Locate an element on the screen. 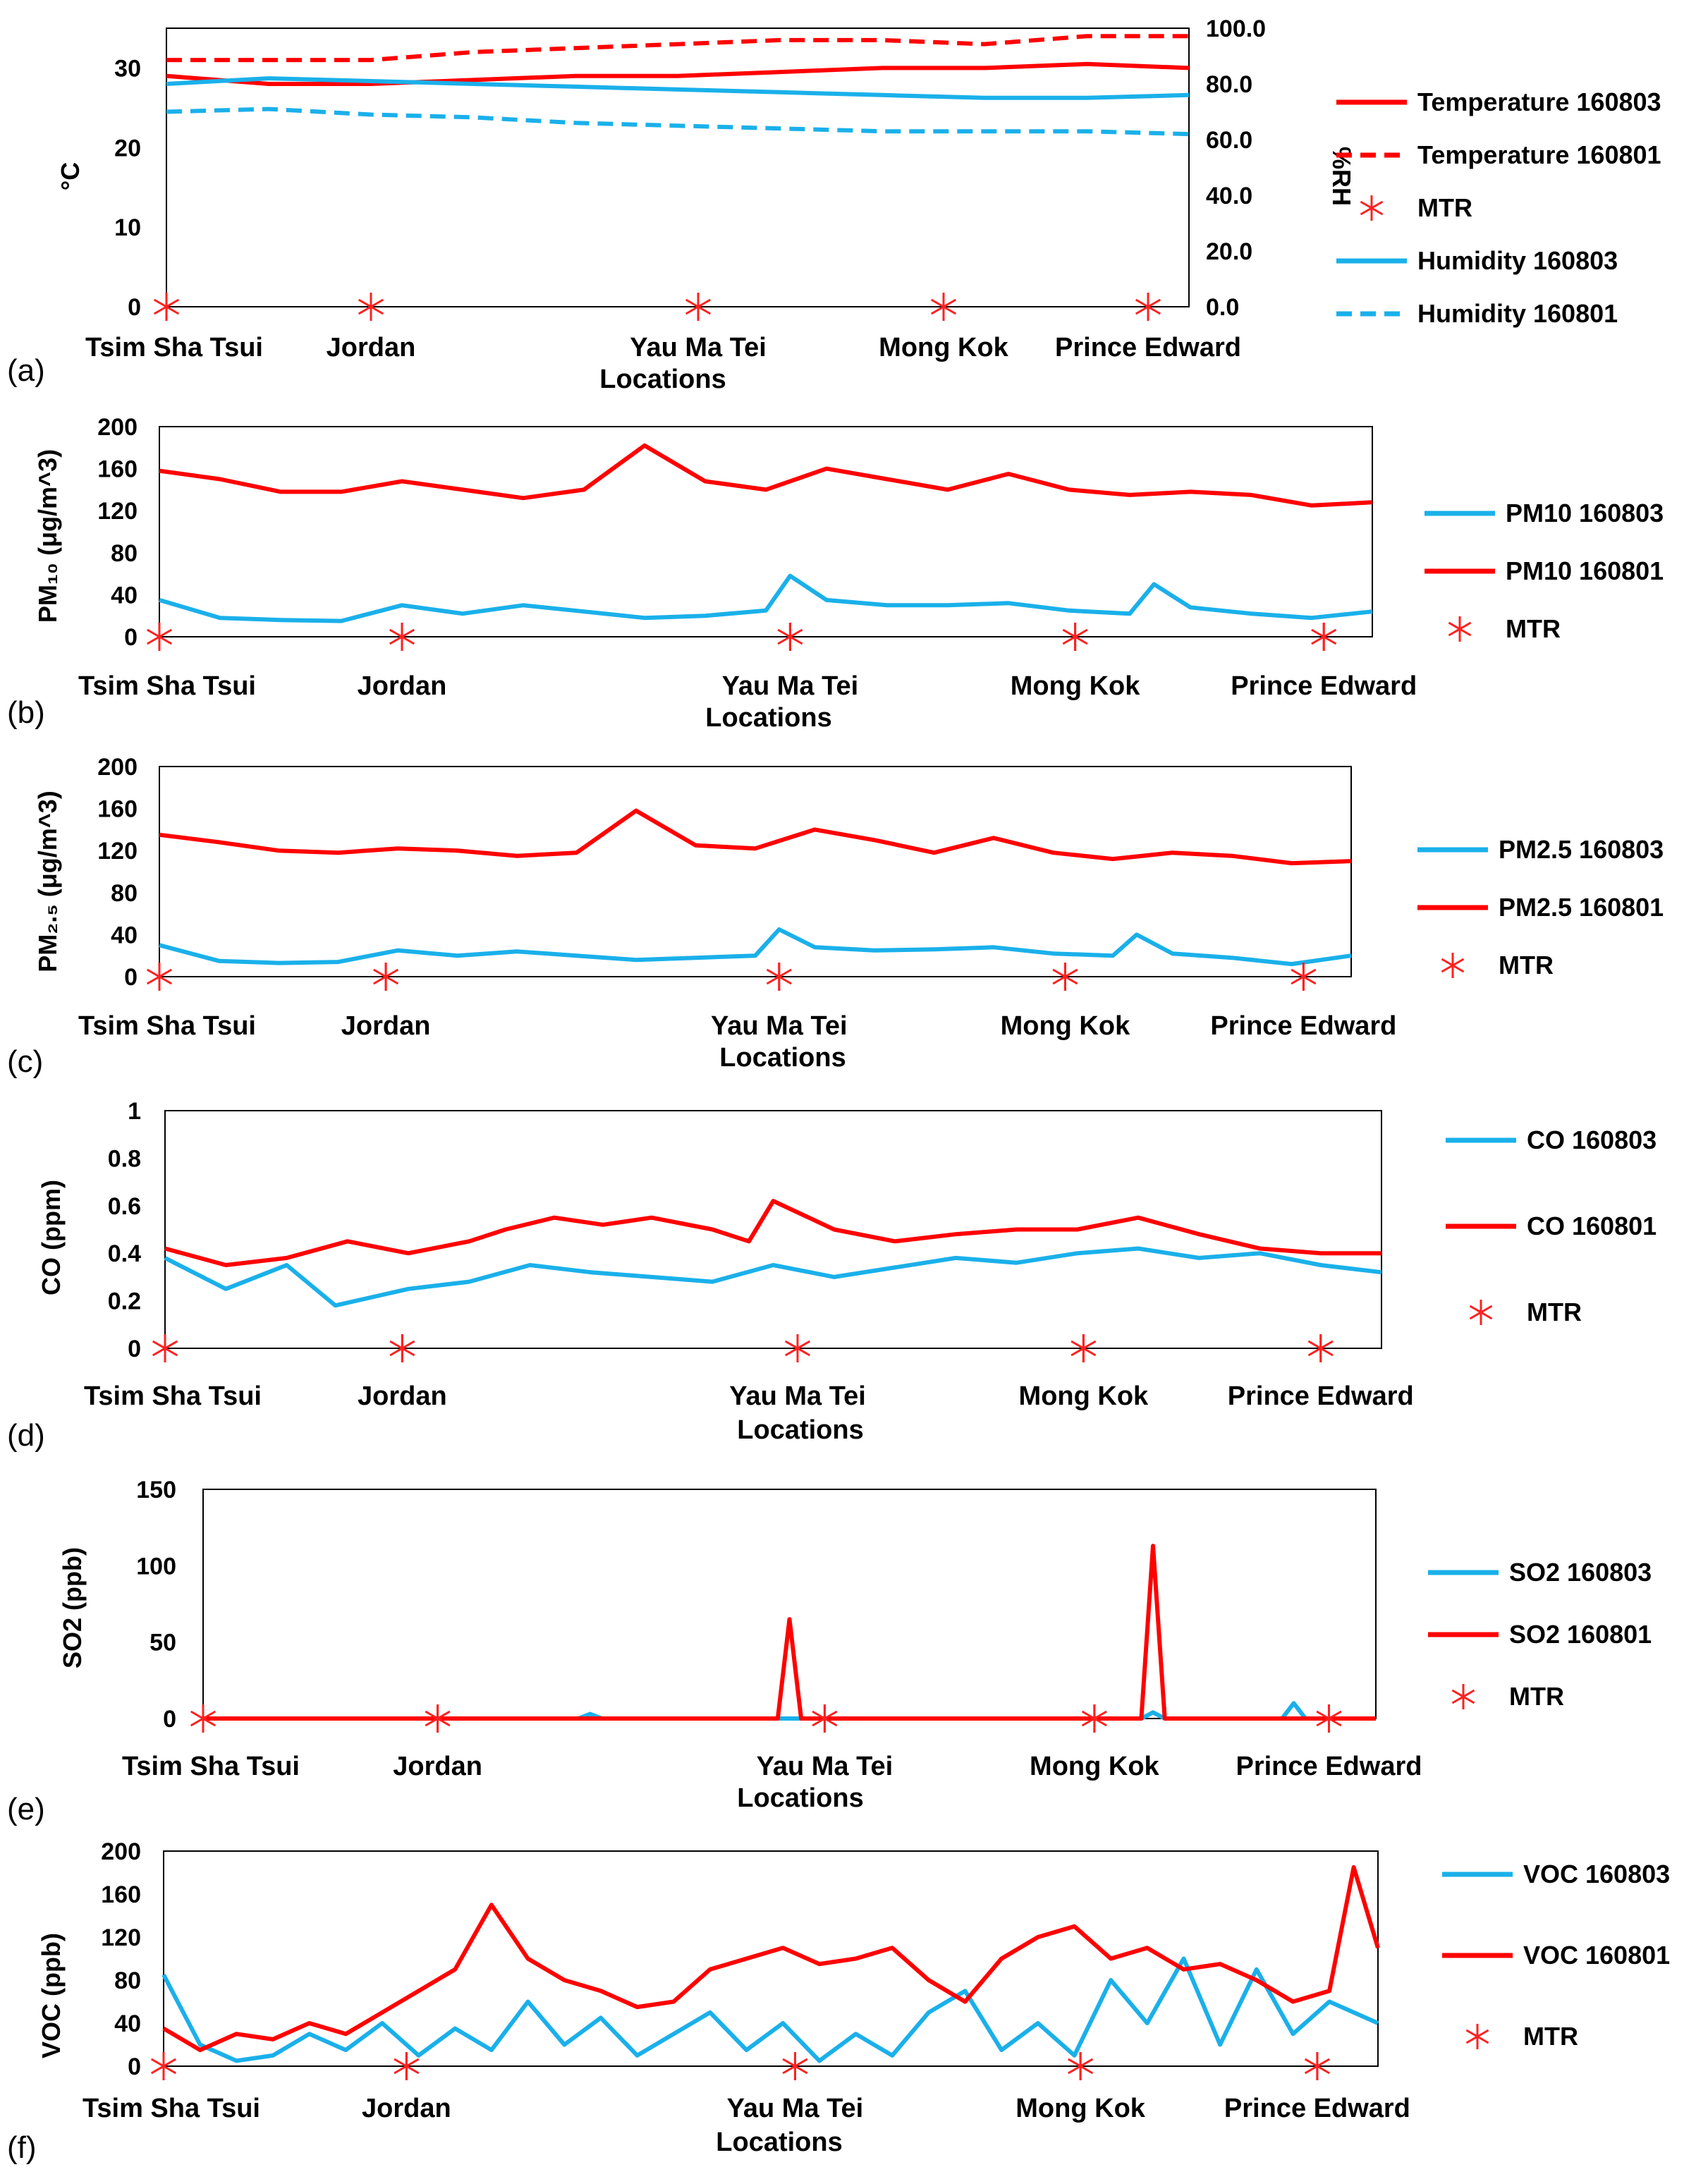 This screenshot has width=1708, height=2179. panel-b-ytick: 0 is located at coordinates (131, 637).